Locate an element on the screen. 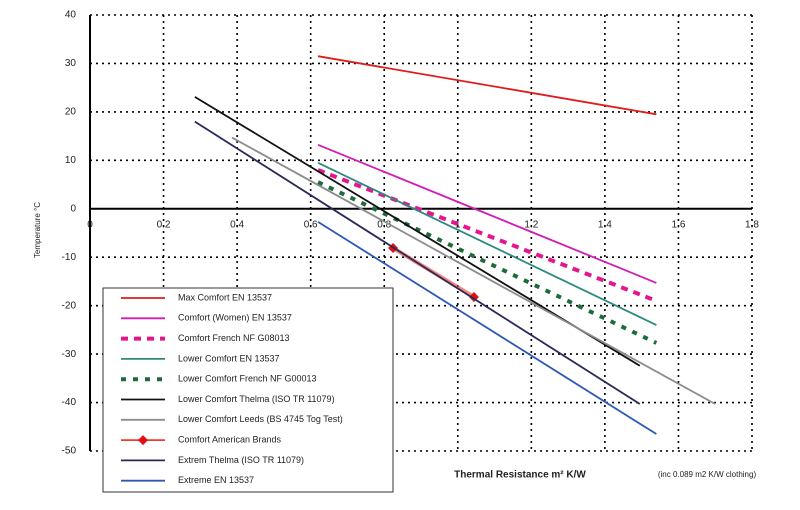 This screenshot has height=510, width=800. legend-label: Extreme EN 13537 is located at coordinates (216, 480).